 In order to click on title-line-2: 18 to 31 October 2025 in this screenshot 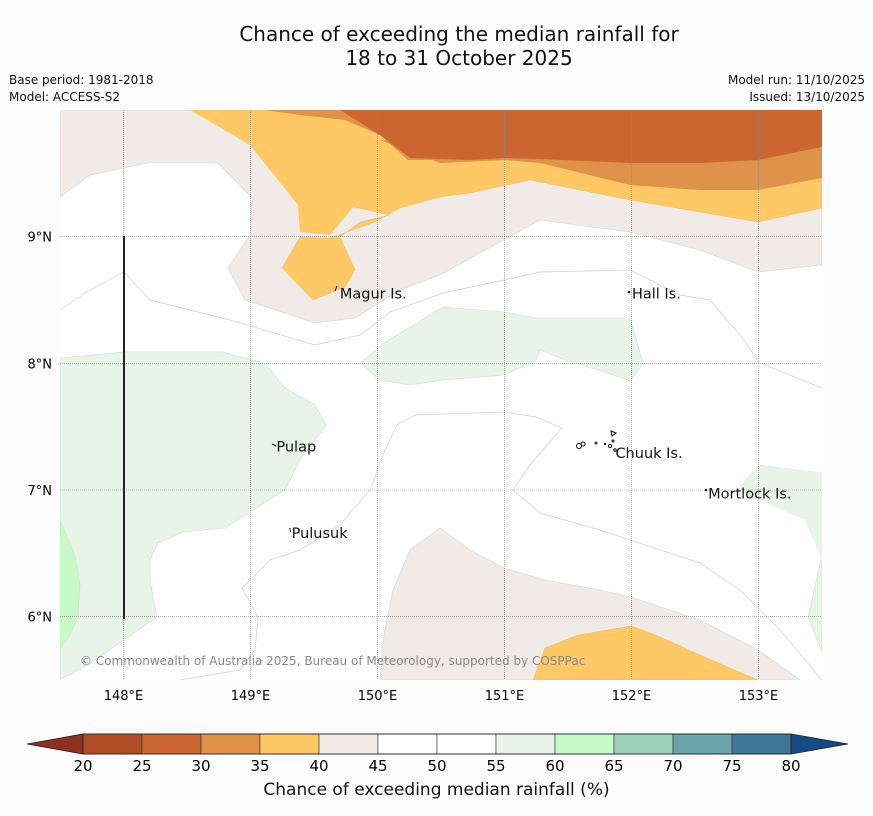, I will do `click(459, 58)`.